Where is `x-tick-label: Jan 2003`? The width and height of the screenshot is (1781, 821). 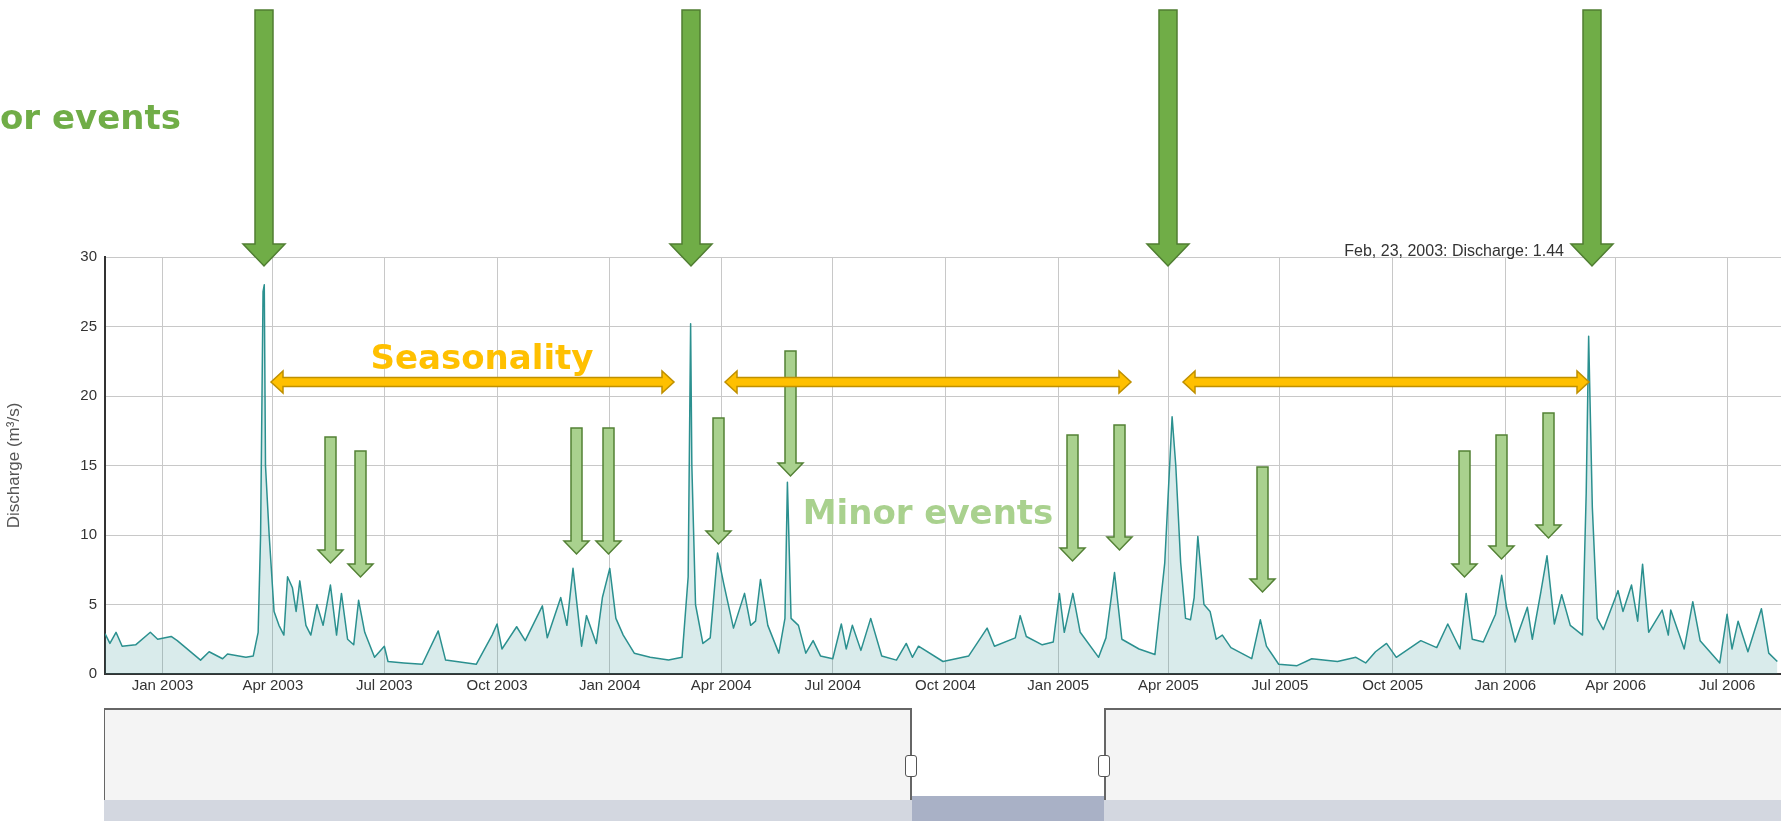 x-tick-label: Jan 2003 is located at coordinates (162, 685).